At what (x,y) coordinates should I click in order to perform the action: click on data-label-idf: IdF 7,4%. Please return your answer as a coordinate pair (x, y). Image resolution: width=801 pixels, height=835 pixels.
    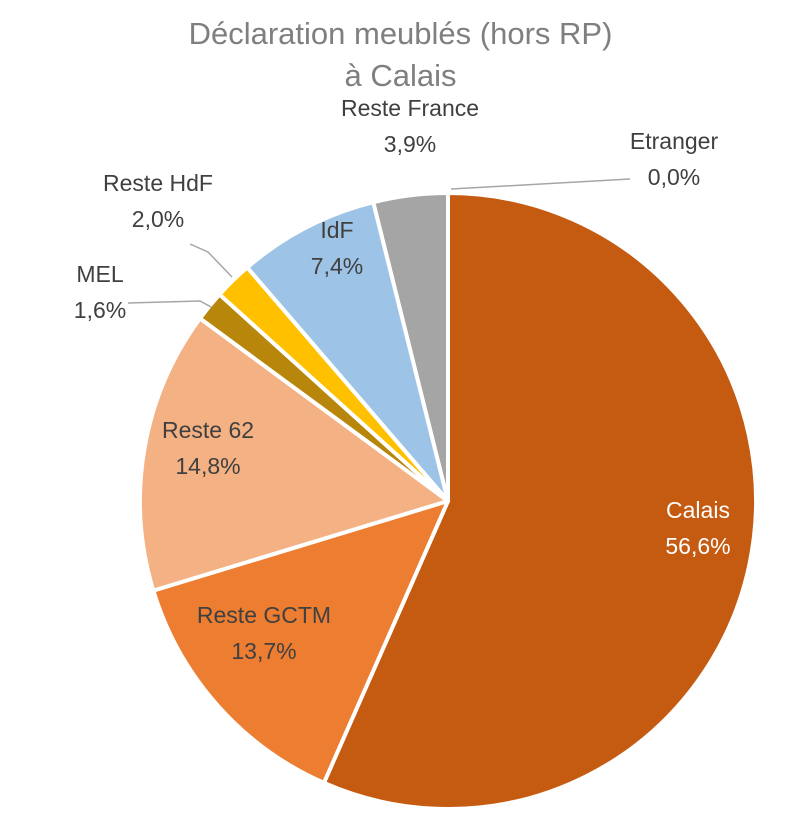
    Looking at the image, I should click on (337, 248).